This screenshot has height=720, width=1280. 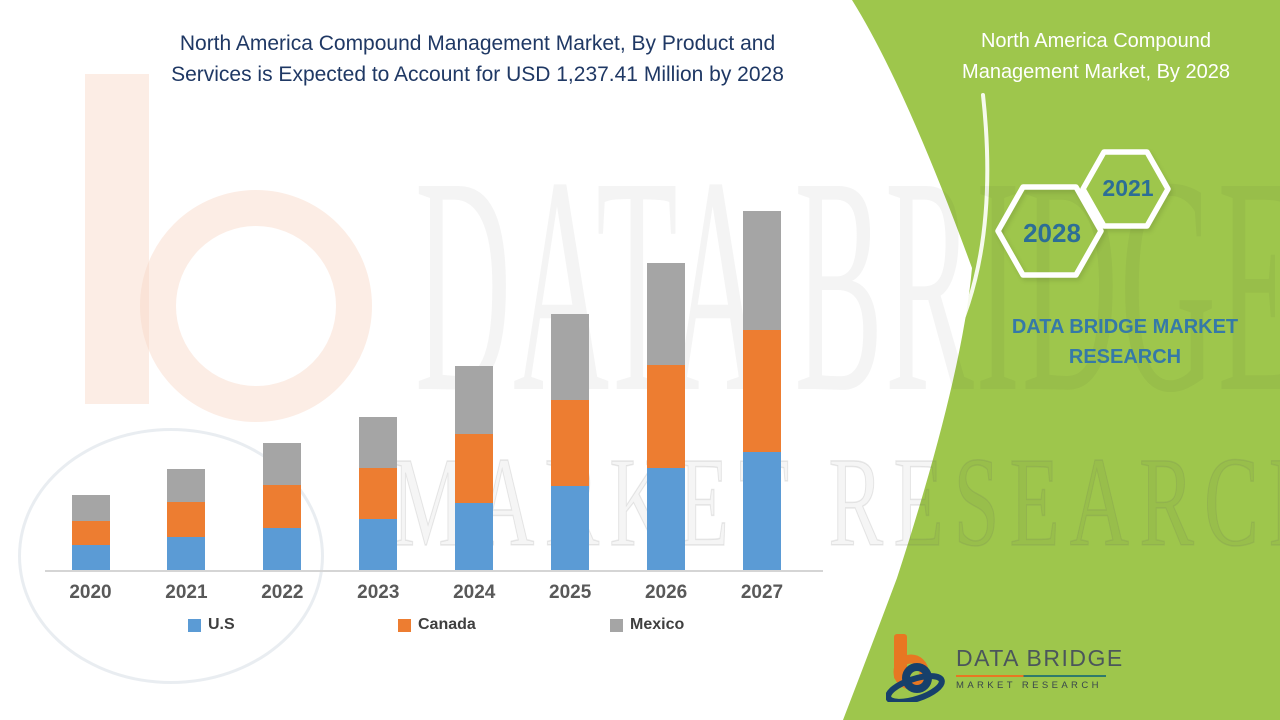 What do you see at coordinates (570, 592) in the screenshot?
I see `x-axis-label-2025: 2025` at bounding box center [570, 592].